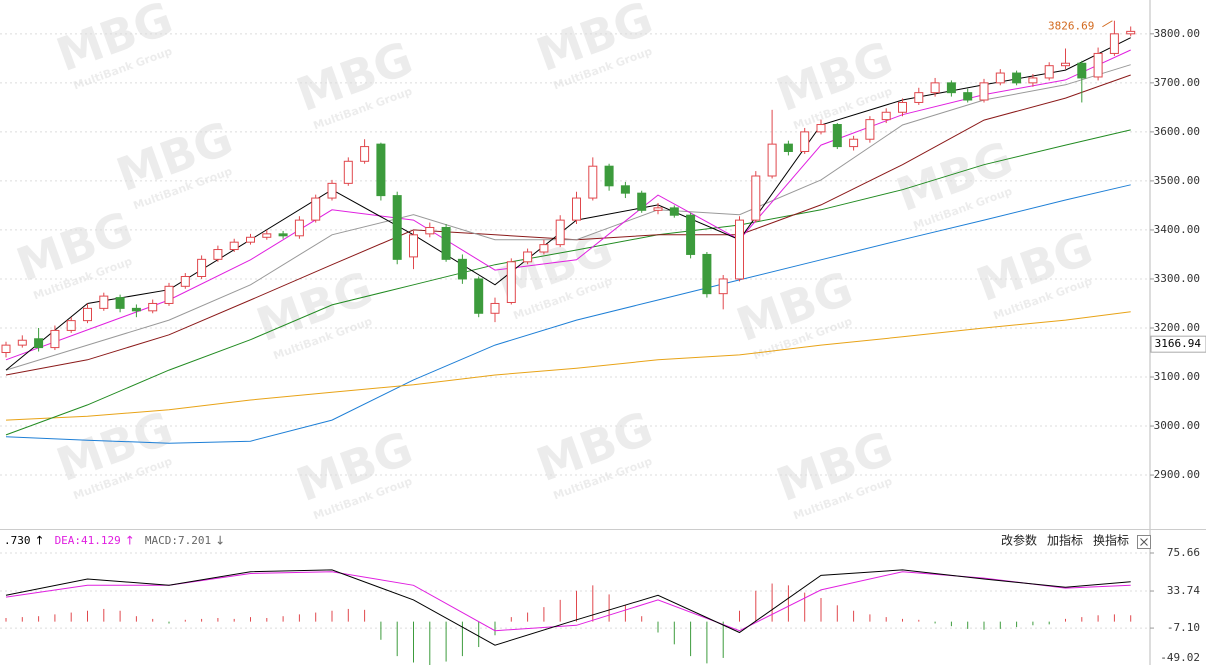  What do you see at coordinates (1177, 425) in the screenshot?
I see `y-tick-label: 3000.00` at bounding box center [1177, 425].